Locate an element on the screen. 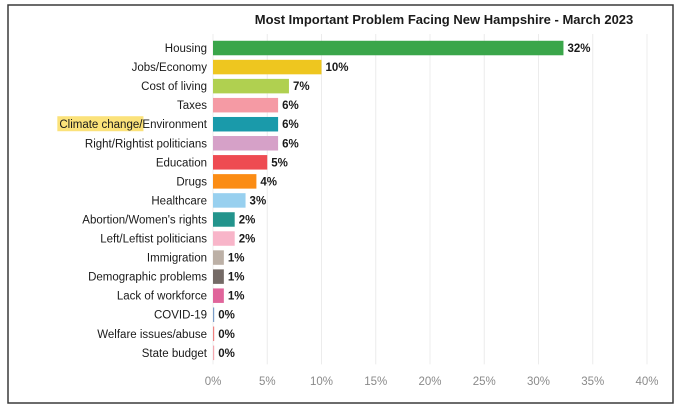 This screenshot has height=411, width=685. category-label: Demographic problems is located at coordinates (147, 278).